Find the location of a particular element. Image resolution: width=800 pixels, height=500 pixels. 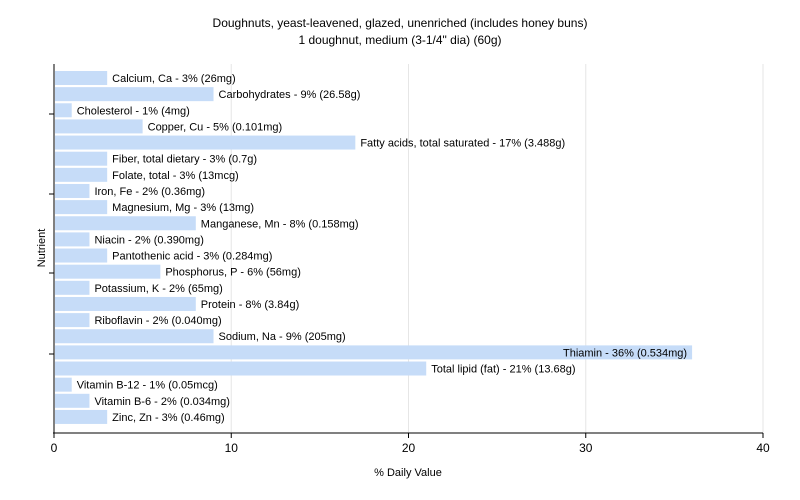

bar-label: Folate, total - 3% (13mcg) is located at coordinates (175, 176).